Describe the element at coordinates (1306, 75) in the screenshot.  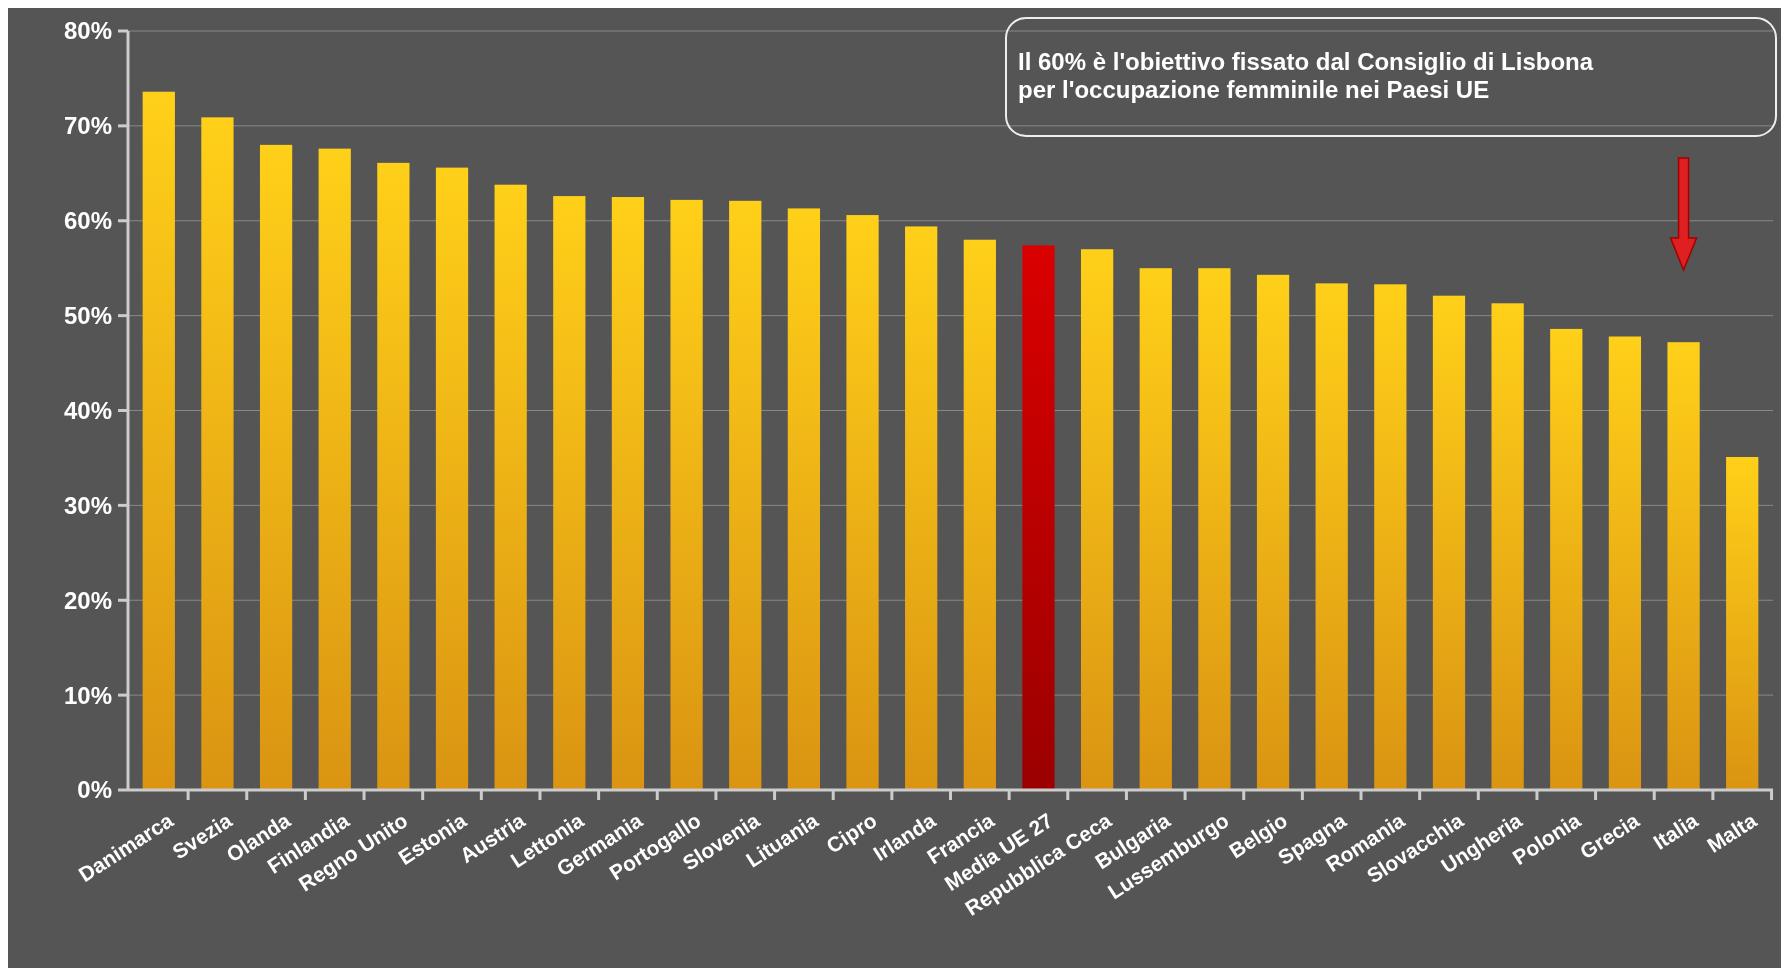
I see `annotation: Il 60% è l'obiettivo fissato dal Consiglio di Lisbona per l'occupazione femminile nei Paesi UE` at that location.